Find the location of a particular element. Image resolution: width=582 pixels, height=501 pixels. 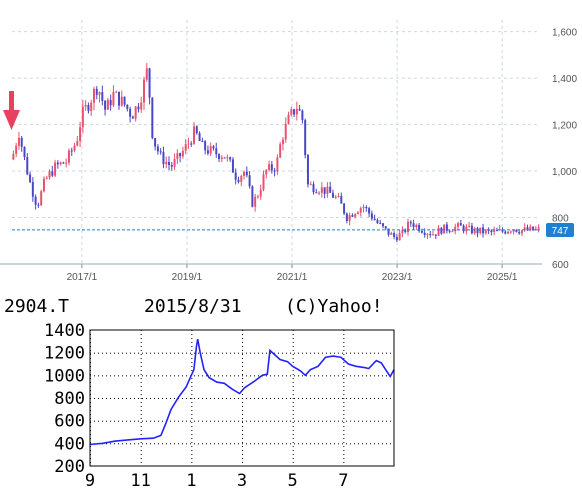

current-price-badge: 747 is located at coordinates (560, 230).